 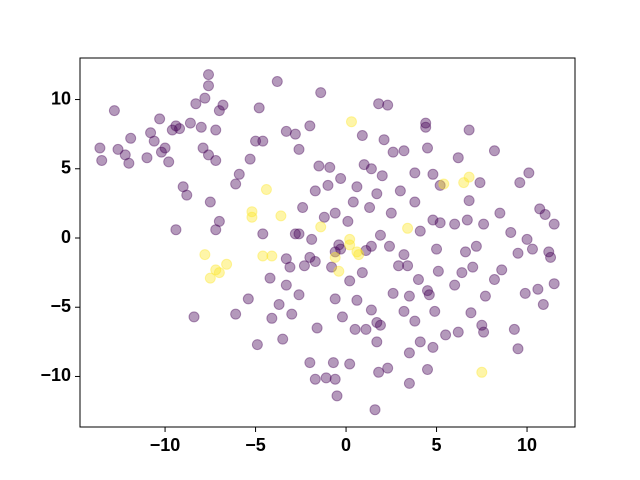 What do you see at coordinates (165, 445) in the screenshot?
I see `x-tick-label: −10` at bounding box center [165, 445].